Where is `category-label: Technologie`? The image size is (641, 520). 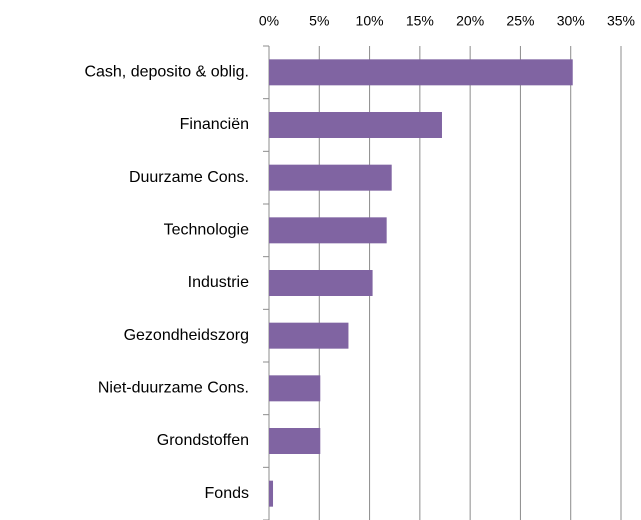 category-label: Technologie is located at coordinates (207, 230).